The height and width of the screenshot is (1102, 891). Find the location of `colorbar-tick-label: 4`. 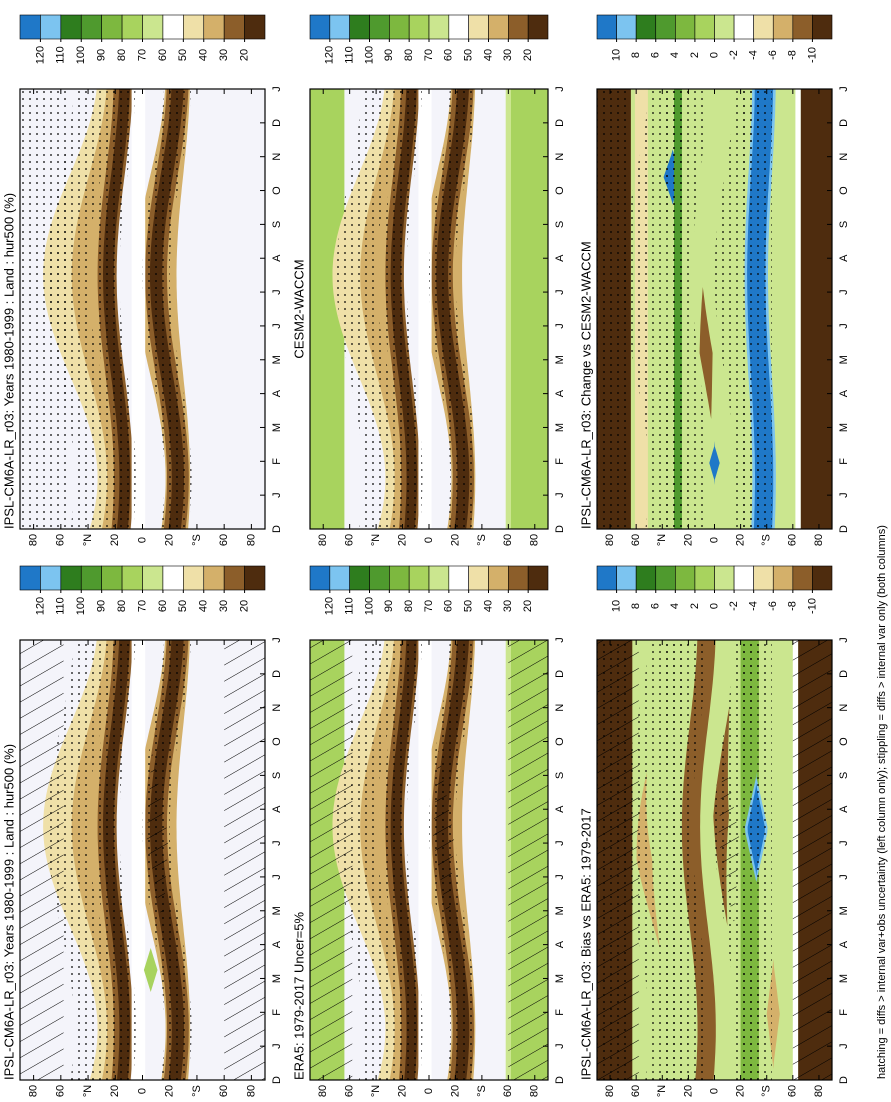

colorbar-tick-label: 4 is located at coordinates (675, 55).